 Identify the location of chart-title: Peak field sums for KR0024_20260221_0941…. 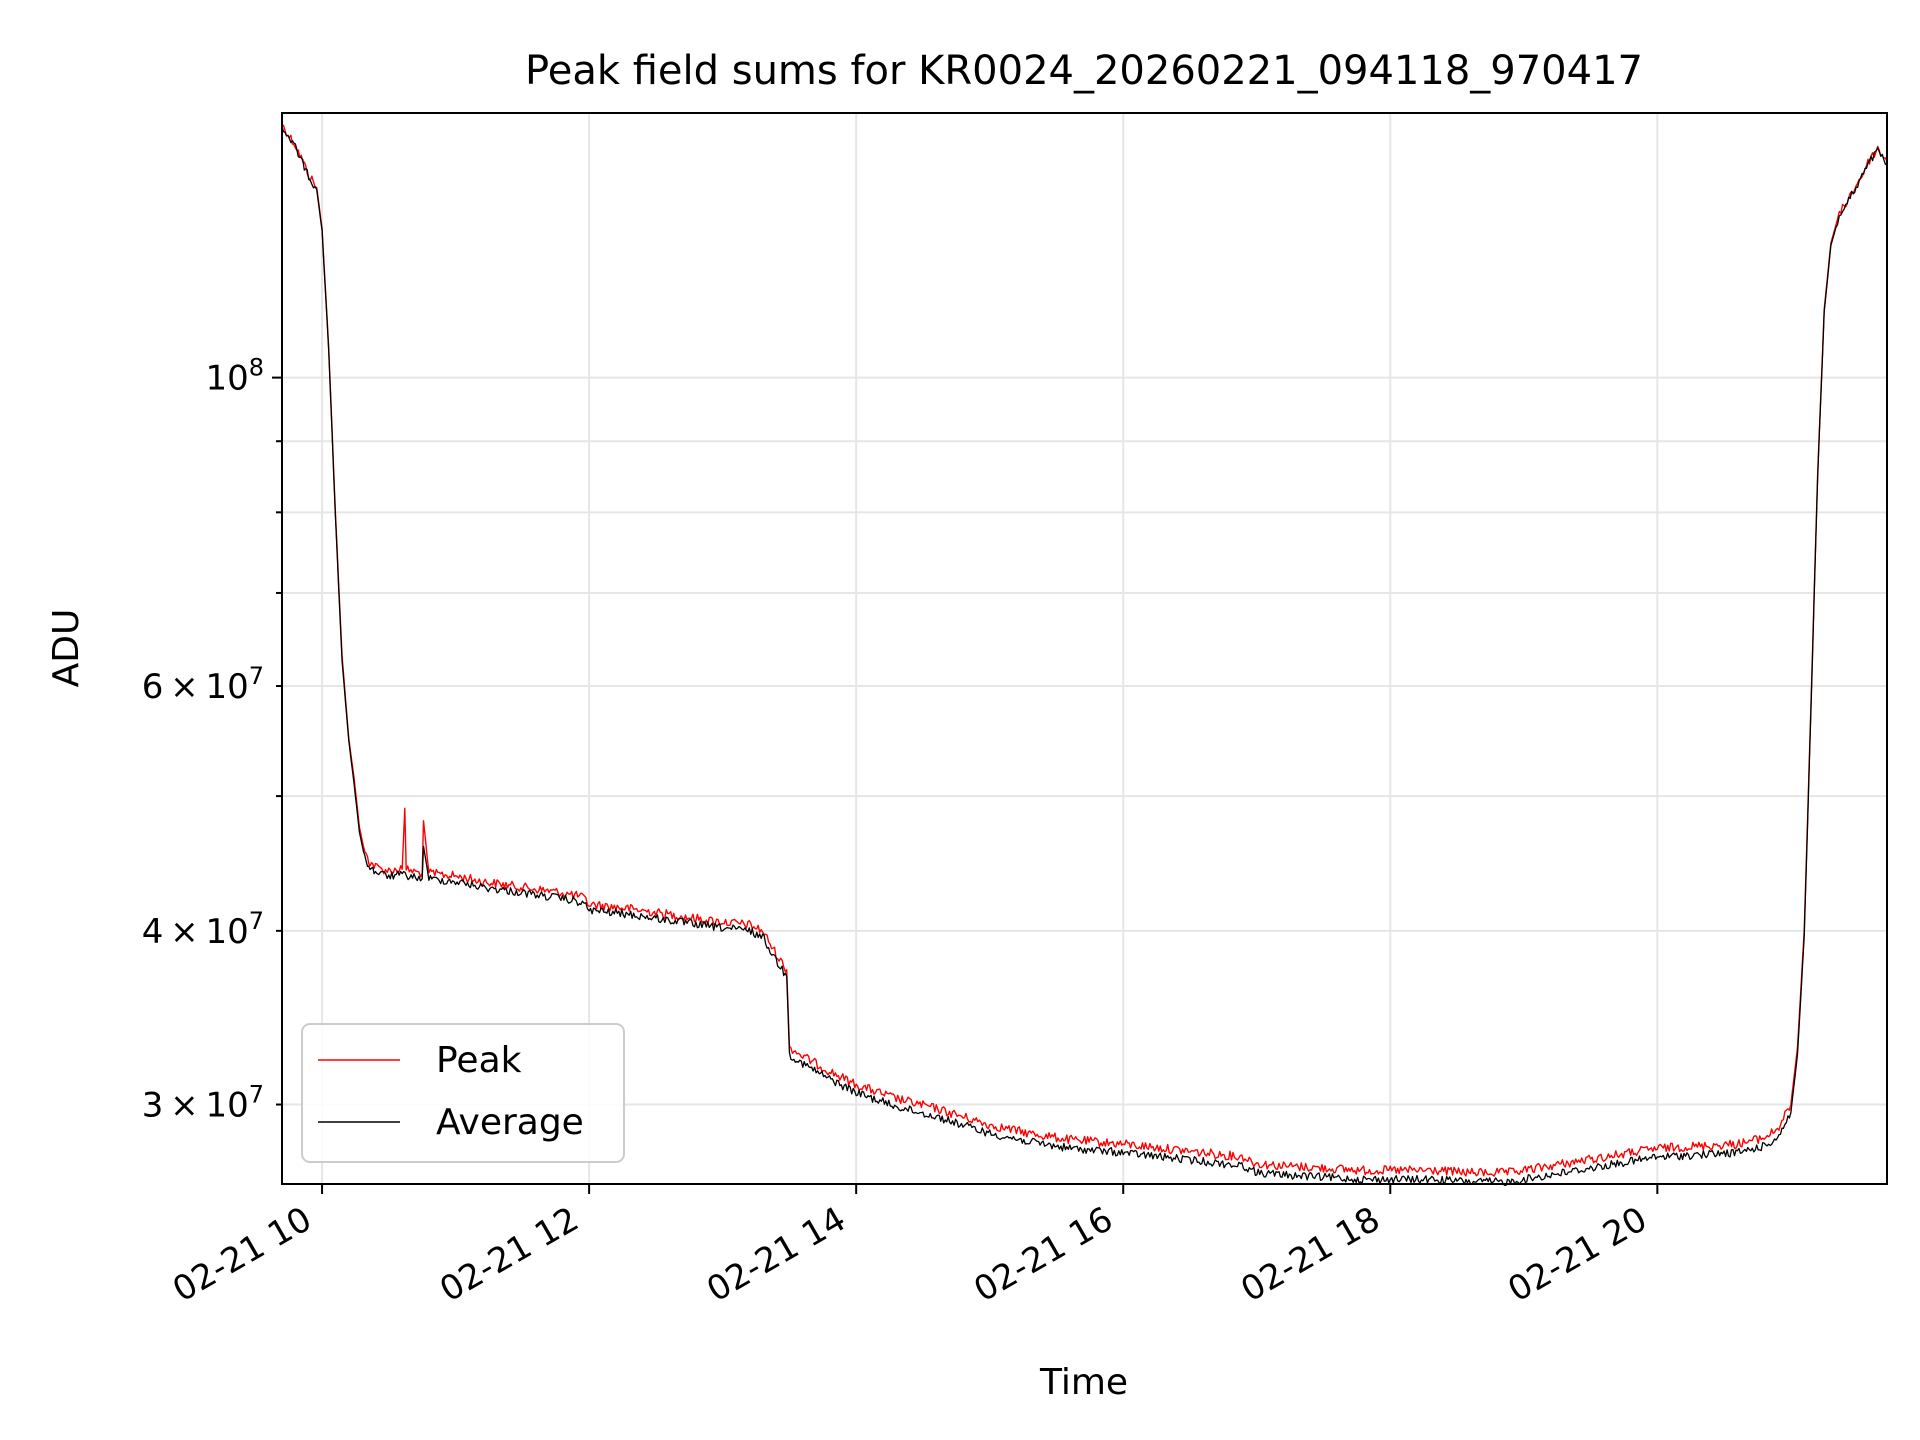
(1084, 71).